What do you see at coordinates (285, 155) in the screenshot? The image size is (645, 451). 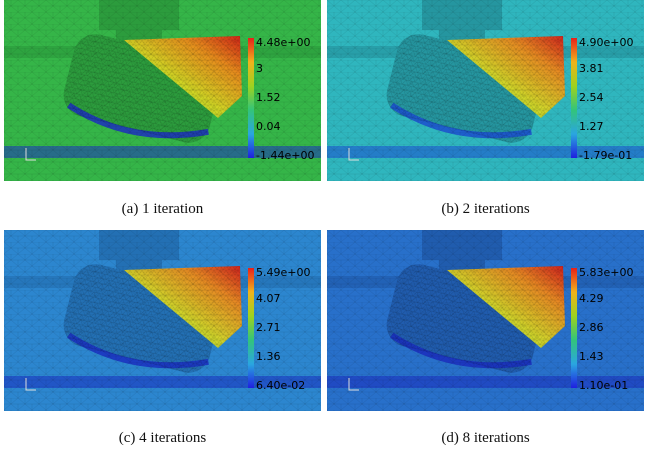 I see `colorbar-label: -1.44e+00` at bounding box center [285, 155].